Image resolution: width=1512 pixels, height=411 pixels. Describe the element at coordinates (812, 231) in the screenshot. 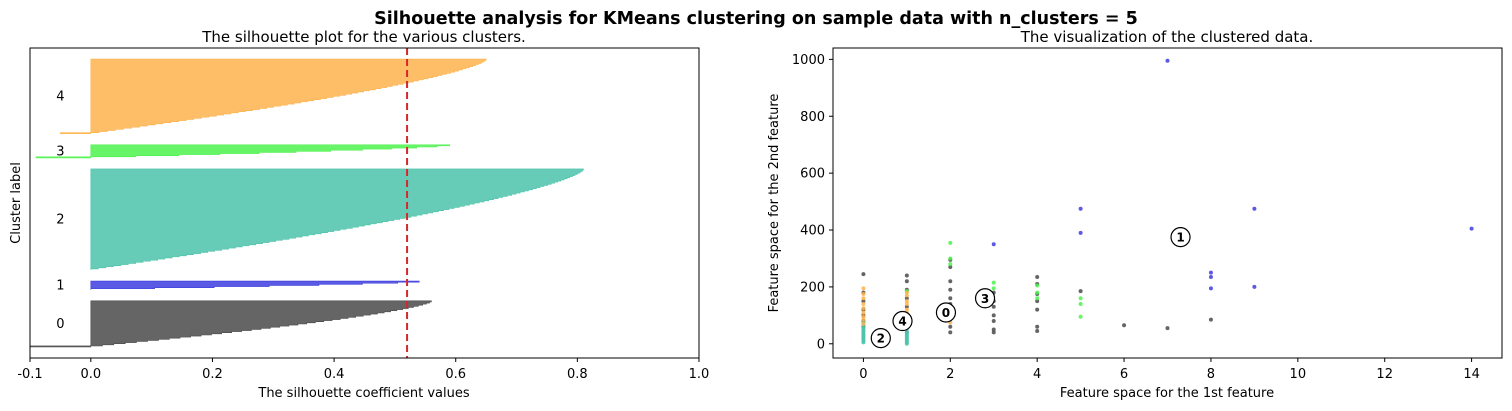

I see `scatter-y-tick-label: 400` at that location.